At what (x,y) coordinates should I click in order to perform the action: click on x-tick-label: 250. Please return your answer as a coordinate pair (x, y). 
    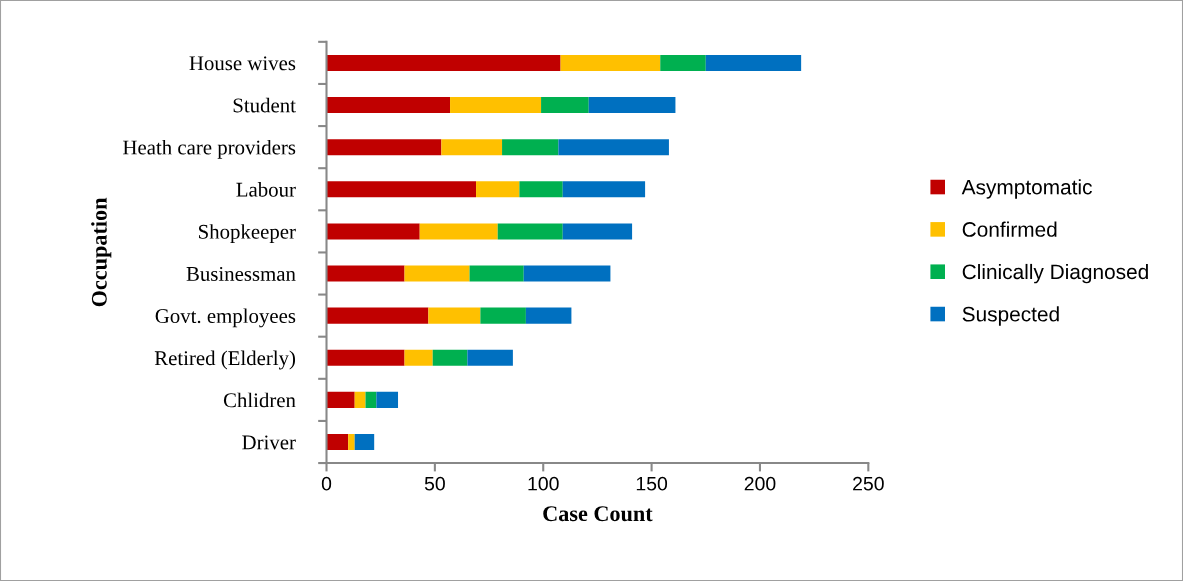
    Looking at the image, I should click on (868, 483).